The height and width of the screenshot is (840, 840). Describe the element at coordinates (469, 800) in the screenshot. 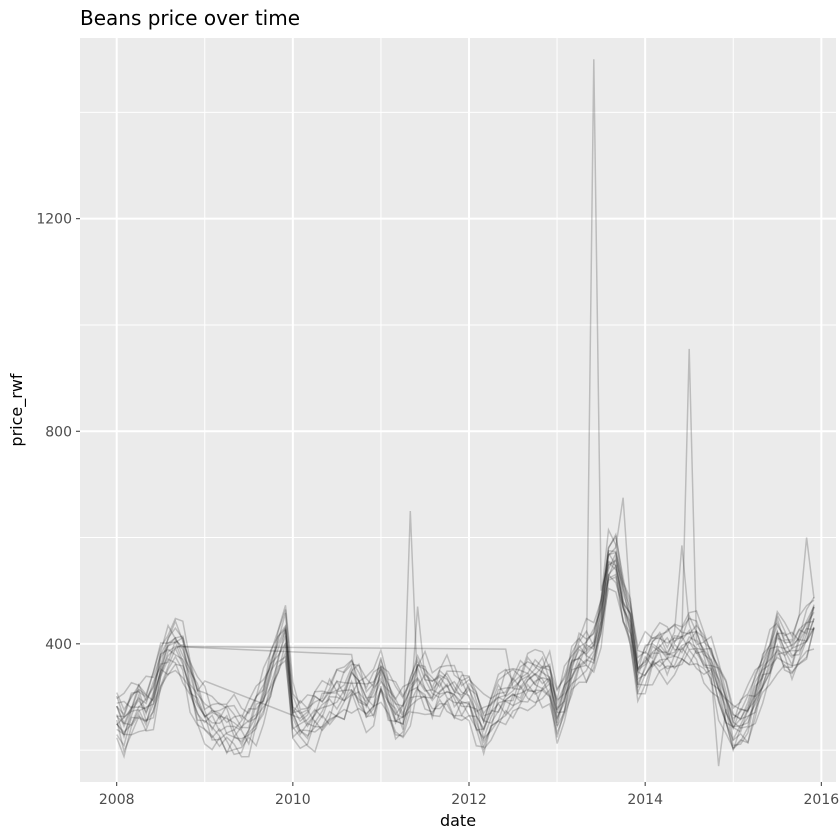

I see `x-tick-label: 2012` at that location.